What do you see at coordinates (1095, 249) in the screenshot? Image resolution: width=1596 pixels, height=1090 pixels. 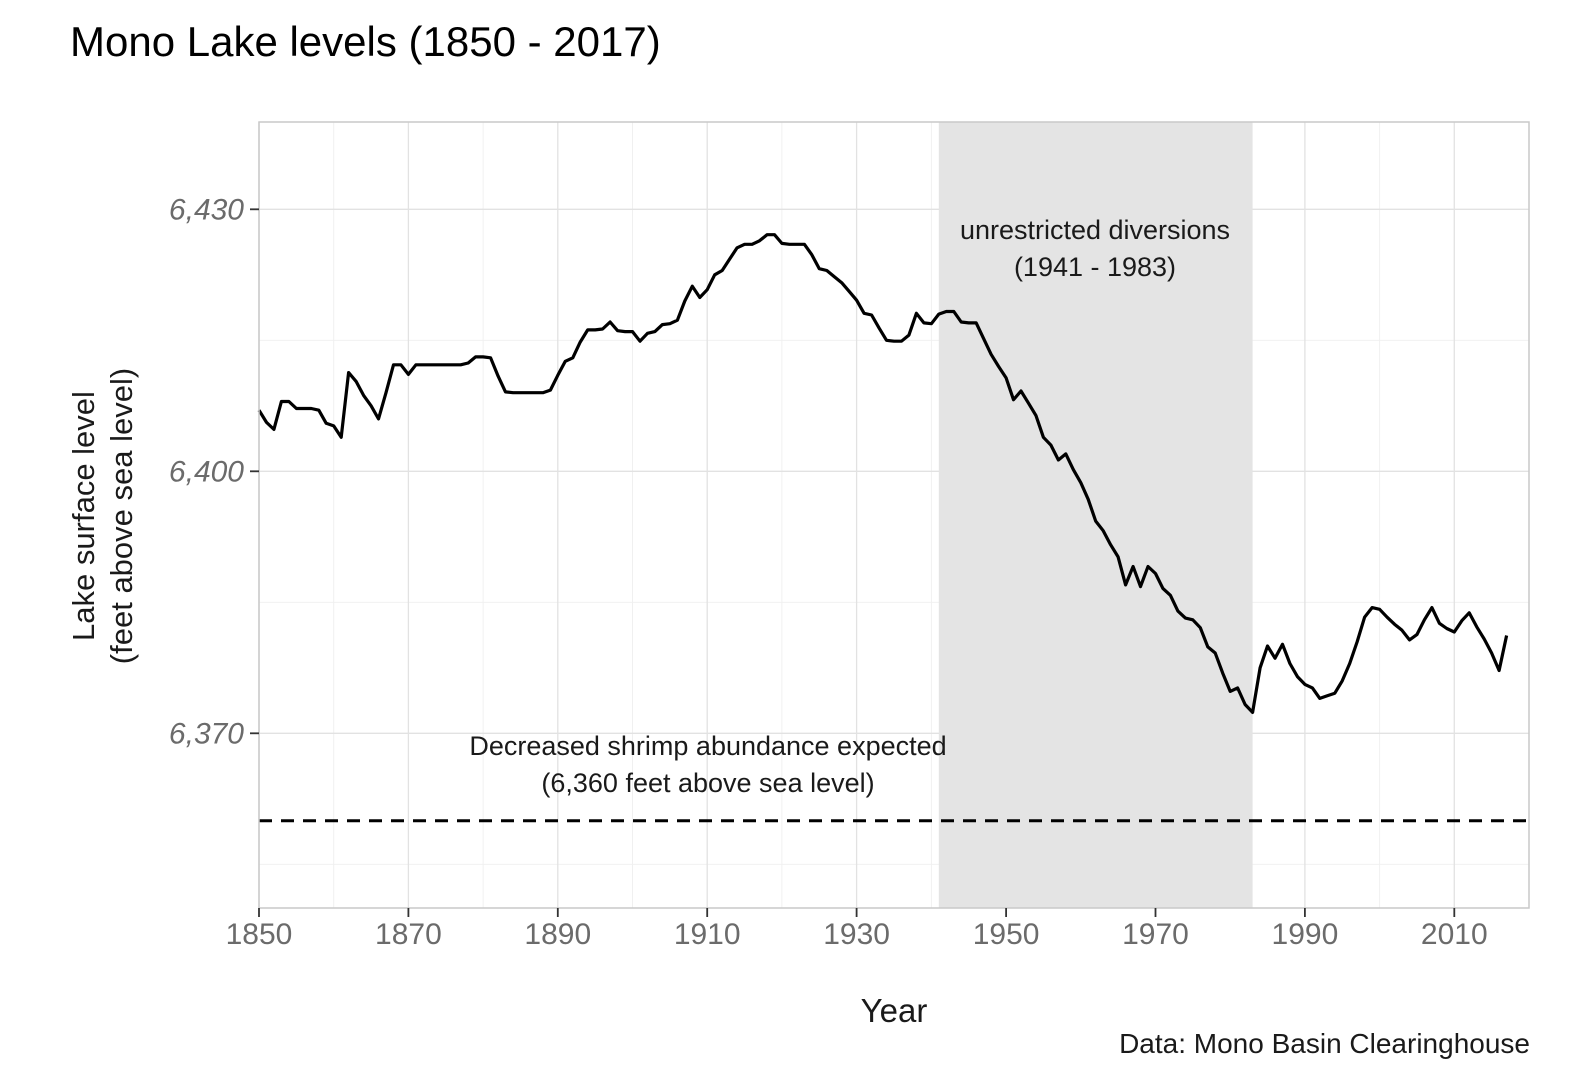 I see `diversions-annotation: unrestricted diversions (1941 - 1983)` at bounding box center [1095, 249].